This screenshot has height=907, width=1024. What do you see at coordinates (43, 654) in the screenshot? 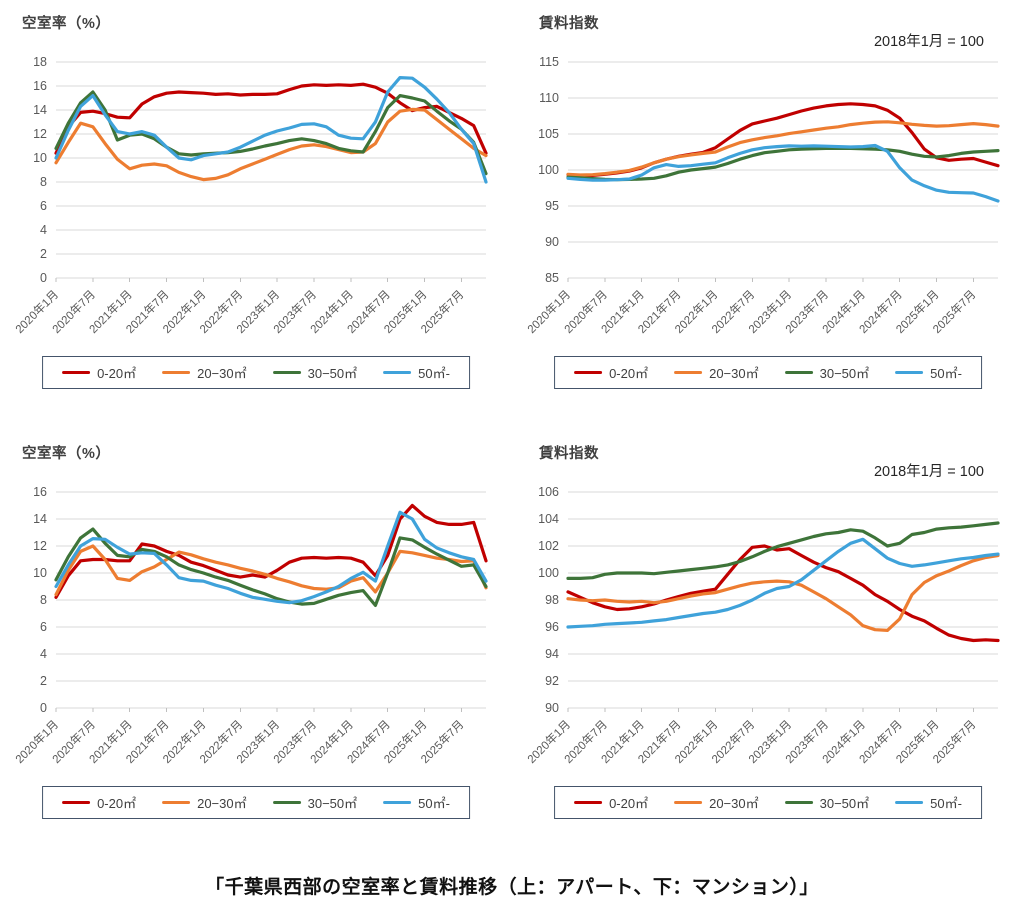
I see `y-tick-label: 4` at bounding box center [43, 654].